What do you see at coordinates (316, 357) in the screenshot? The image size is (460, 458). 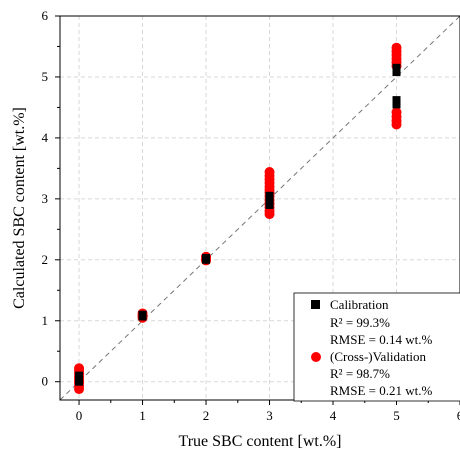 I see `legend-marker-validation` at bounding box center [316, 357].